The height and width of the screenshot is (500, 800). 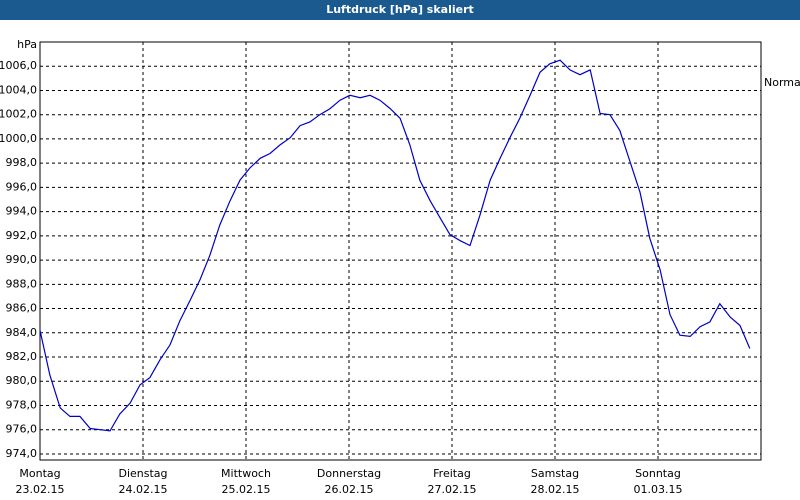 What do you see at coordinates (142, 473) in the screenshot?
I see `x-tick-label: Dienstag` at bounding box center [142, 473].